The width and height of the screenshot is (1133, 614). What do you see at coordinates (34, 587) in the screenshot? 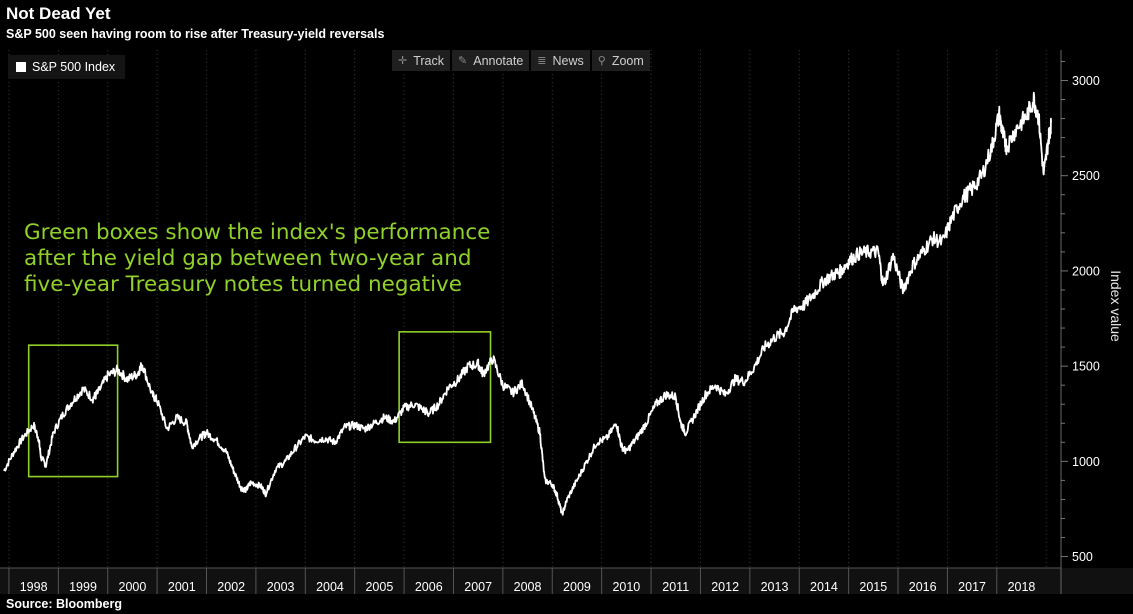
I see `x-tick-label: 1998` at bounding box center [34, 587].